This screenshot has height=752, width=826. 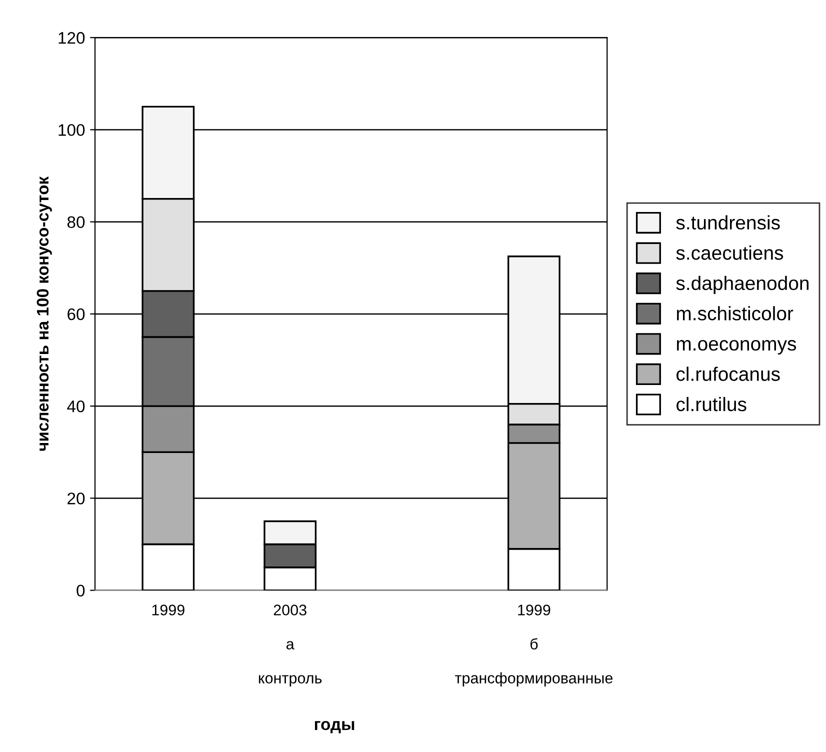 What do you see at coordinates (711, 404) in the screenshot?
I see `legend-label: cl.rutilus` at bounding box center [711, 404].